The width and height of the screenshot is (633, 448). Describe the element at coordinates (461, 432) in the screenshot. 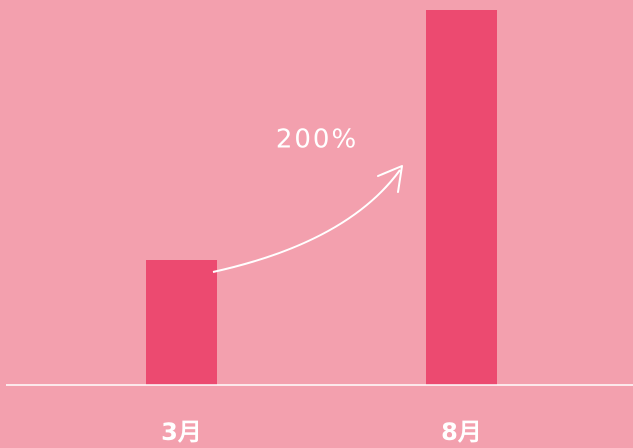

I see `x-tick-label: 8月` at that location.